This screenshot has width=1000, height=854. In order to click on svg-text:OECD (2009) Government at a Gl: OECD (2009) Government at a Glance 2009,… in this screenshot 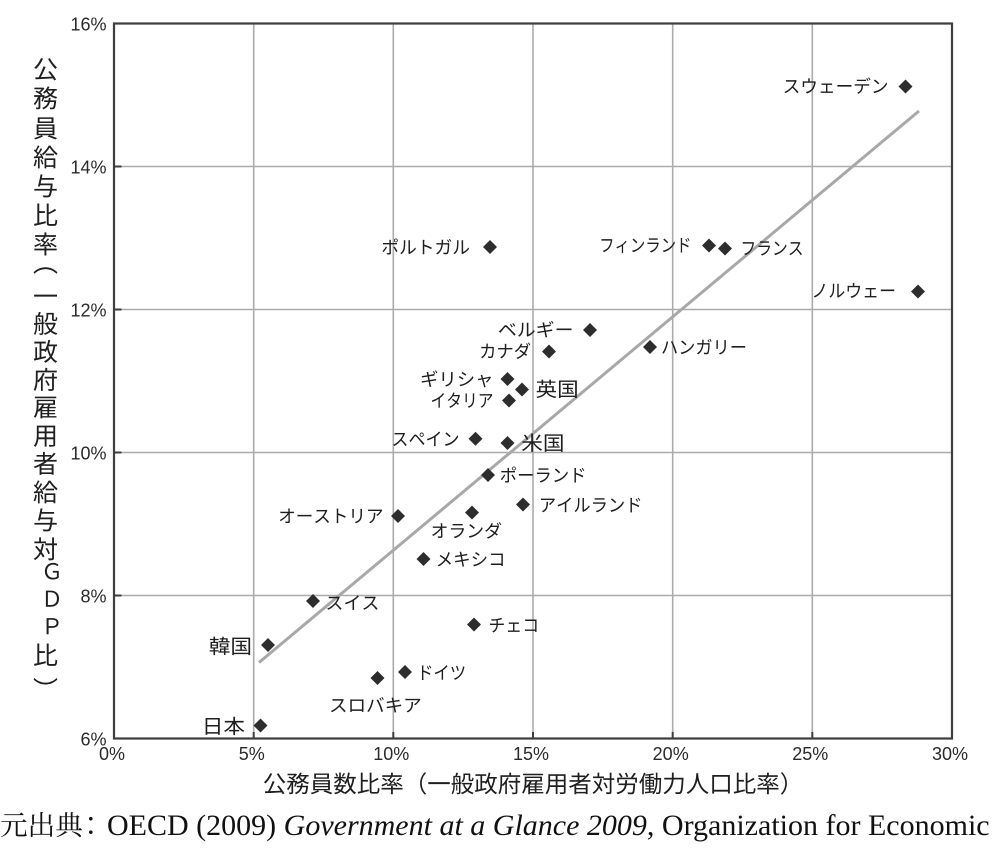, I will do `click(548, 825)`.